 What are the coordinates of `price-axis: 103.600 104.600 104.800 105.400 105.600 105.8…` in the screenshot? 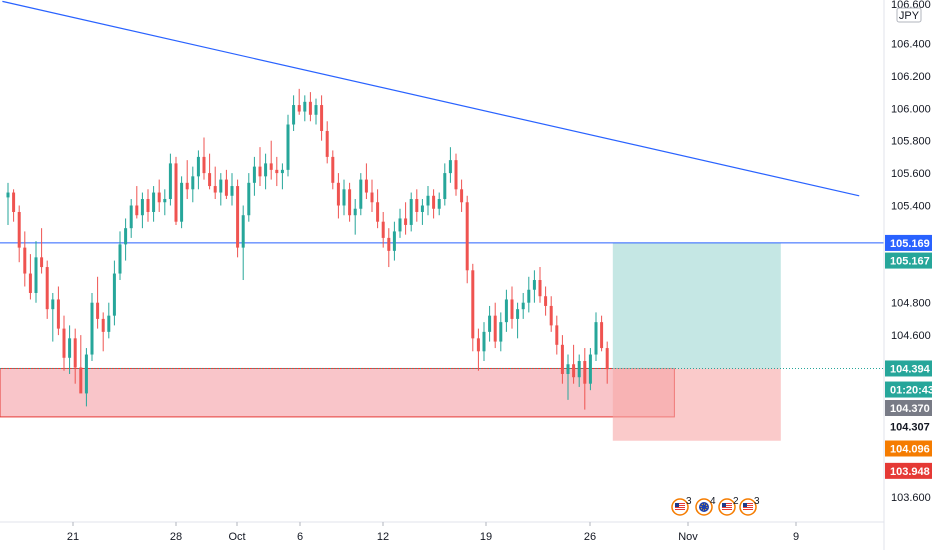 It's located at (911, 252).